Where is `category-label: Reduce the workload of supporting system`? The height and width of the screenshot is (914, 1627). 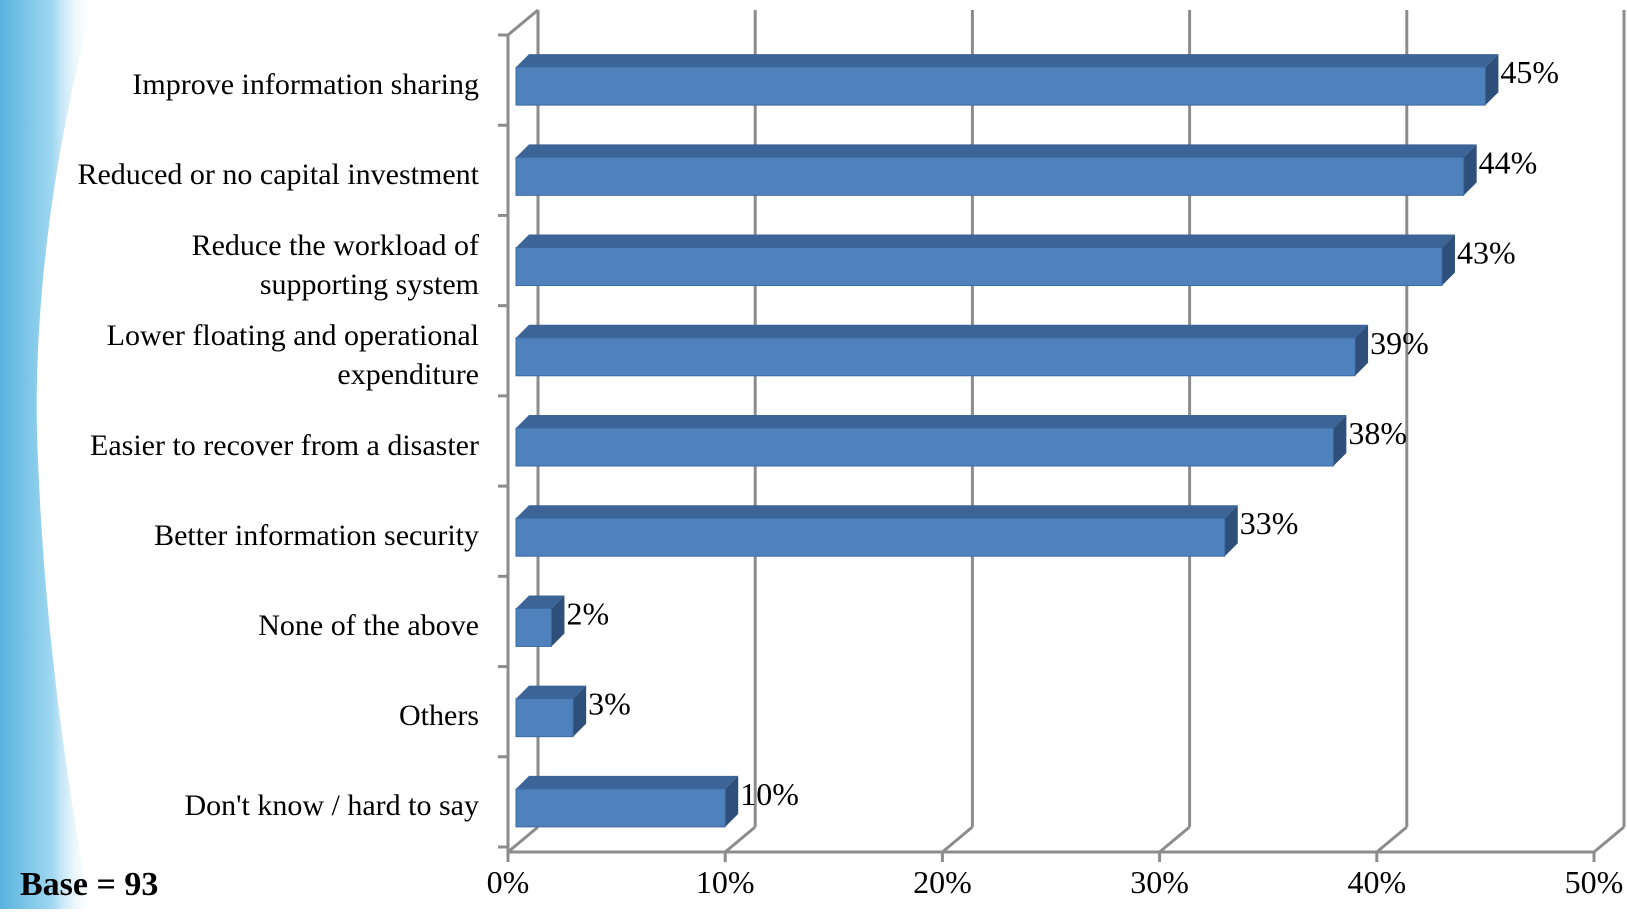 category-label: Reduce the workload of supporting system is located at coordinates (335, 264).